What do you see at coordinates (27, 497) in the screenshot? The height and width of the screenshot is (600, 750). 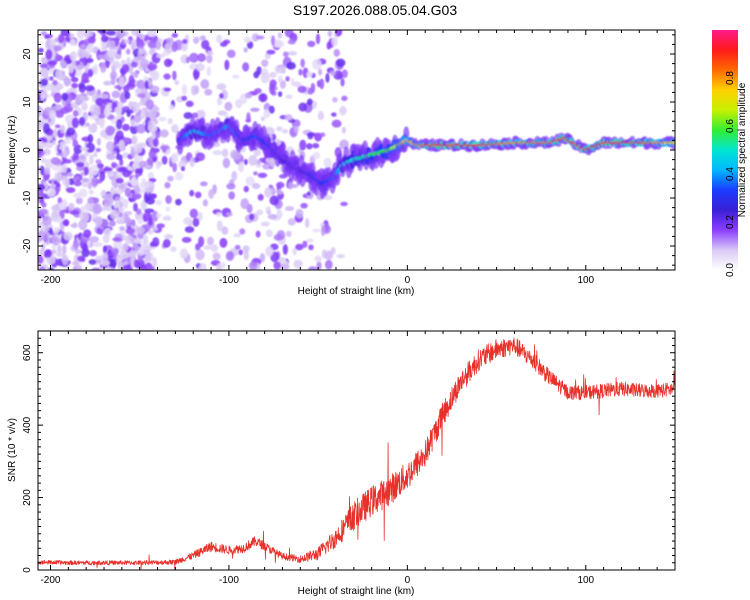 I see `snr-y-tick-label: 200` at bounding box center [27, 497].